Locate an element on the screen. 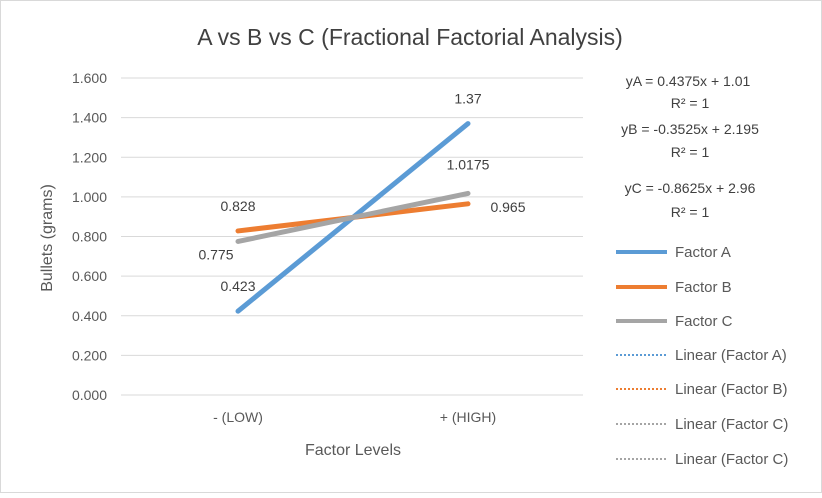 The width and height of the screenshot is (822, 498). legend-label: Linear (Factor A) is located at coordinates (731, 355).